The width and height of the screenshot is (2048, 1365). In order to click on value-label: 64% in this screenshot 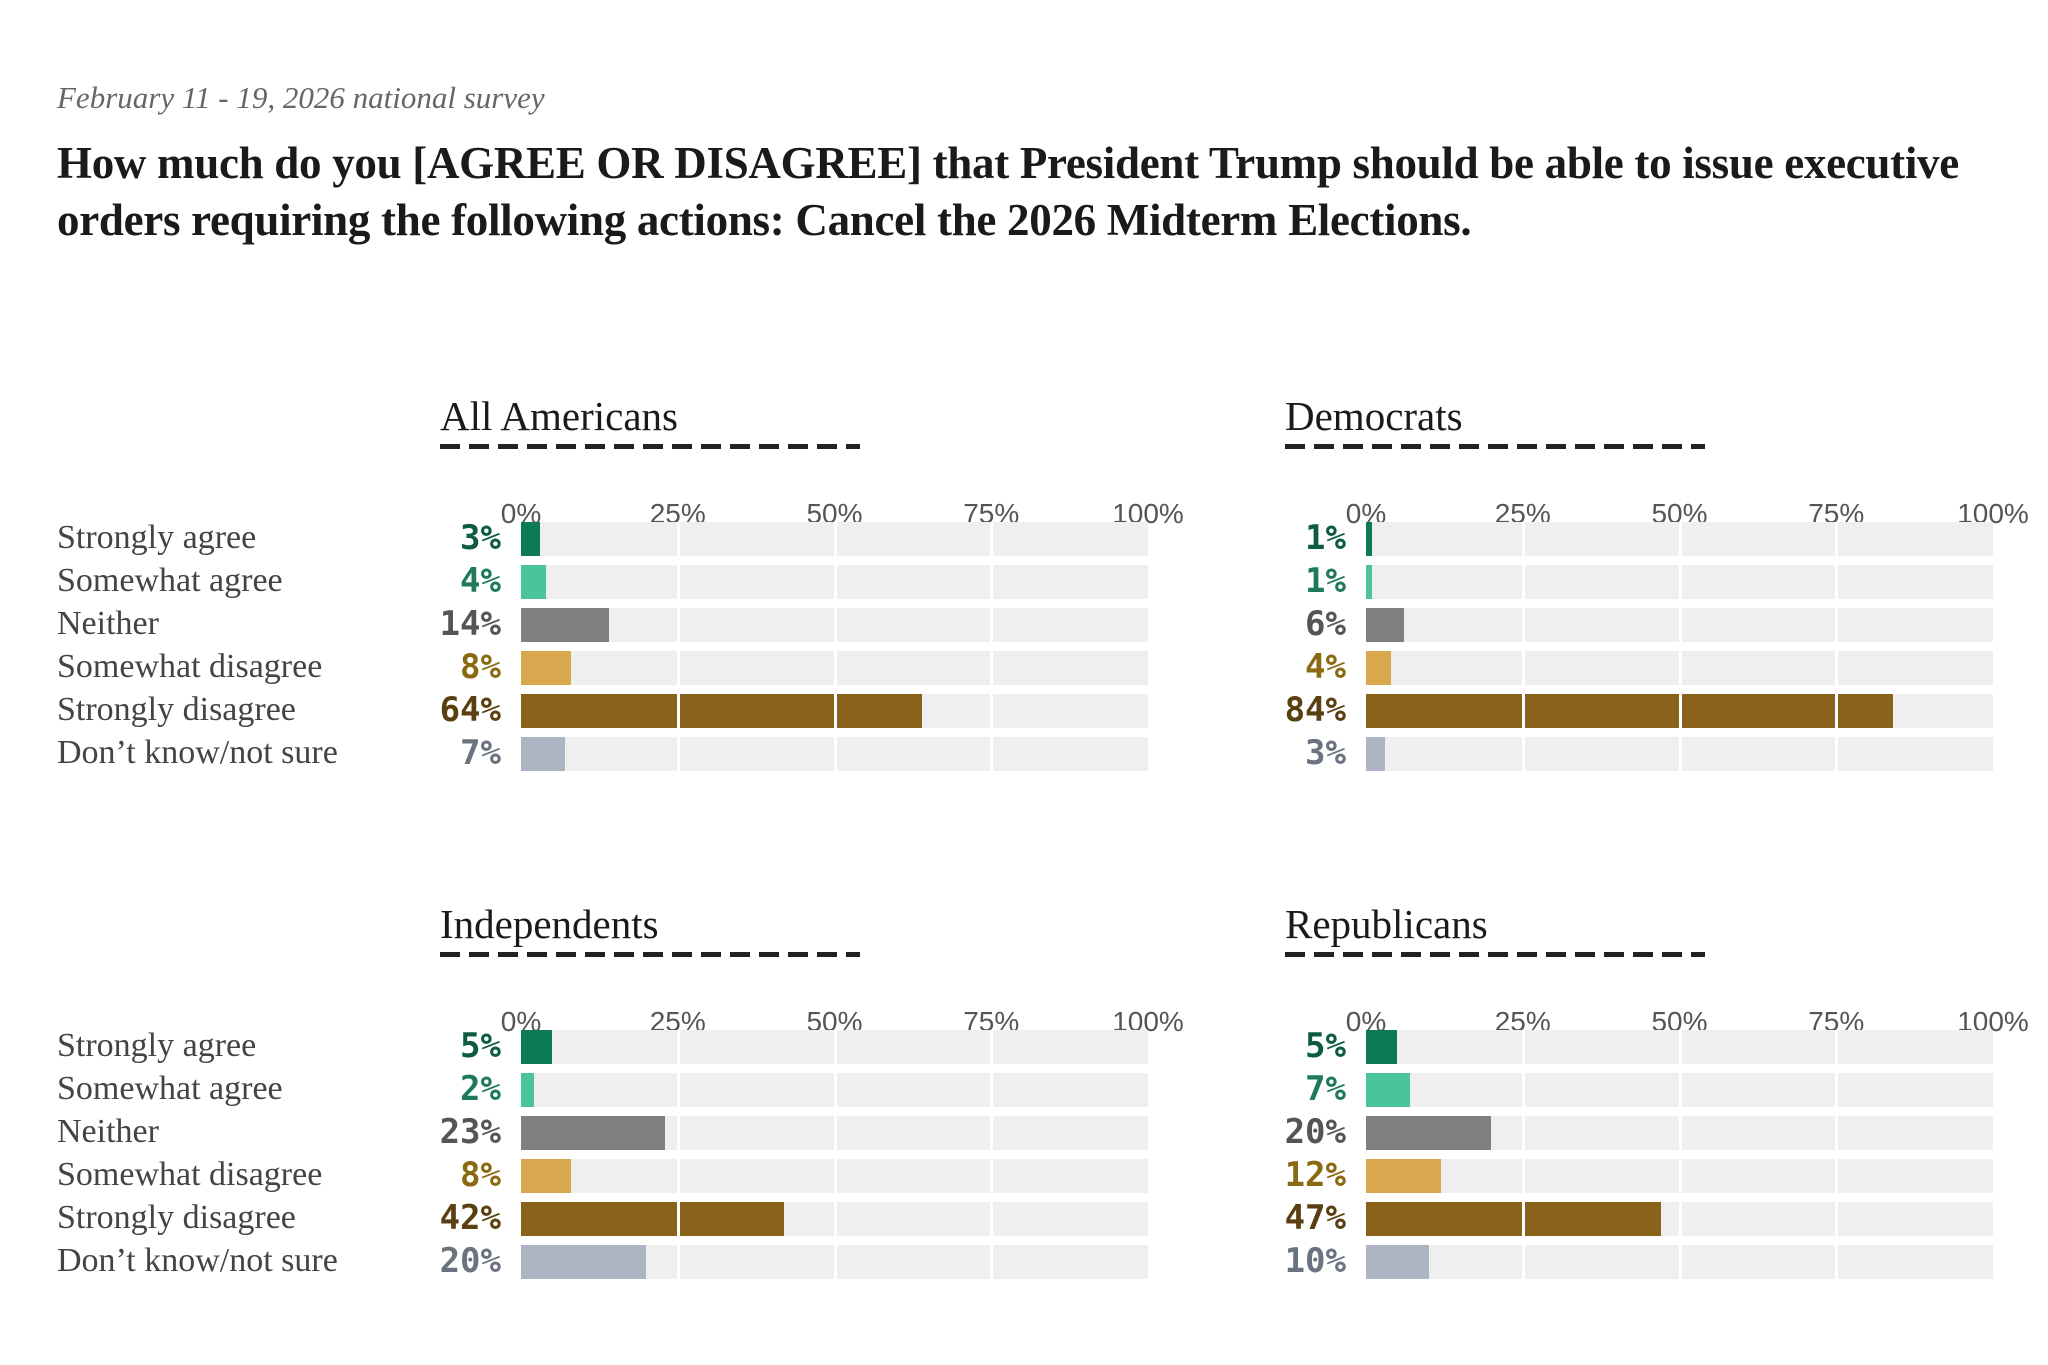, I will do `click(470, 710)`.